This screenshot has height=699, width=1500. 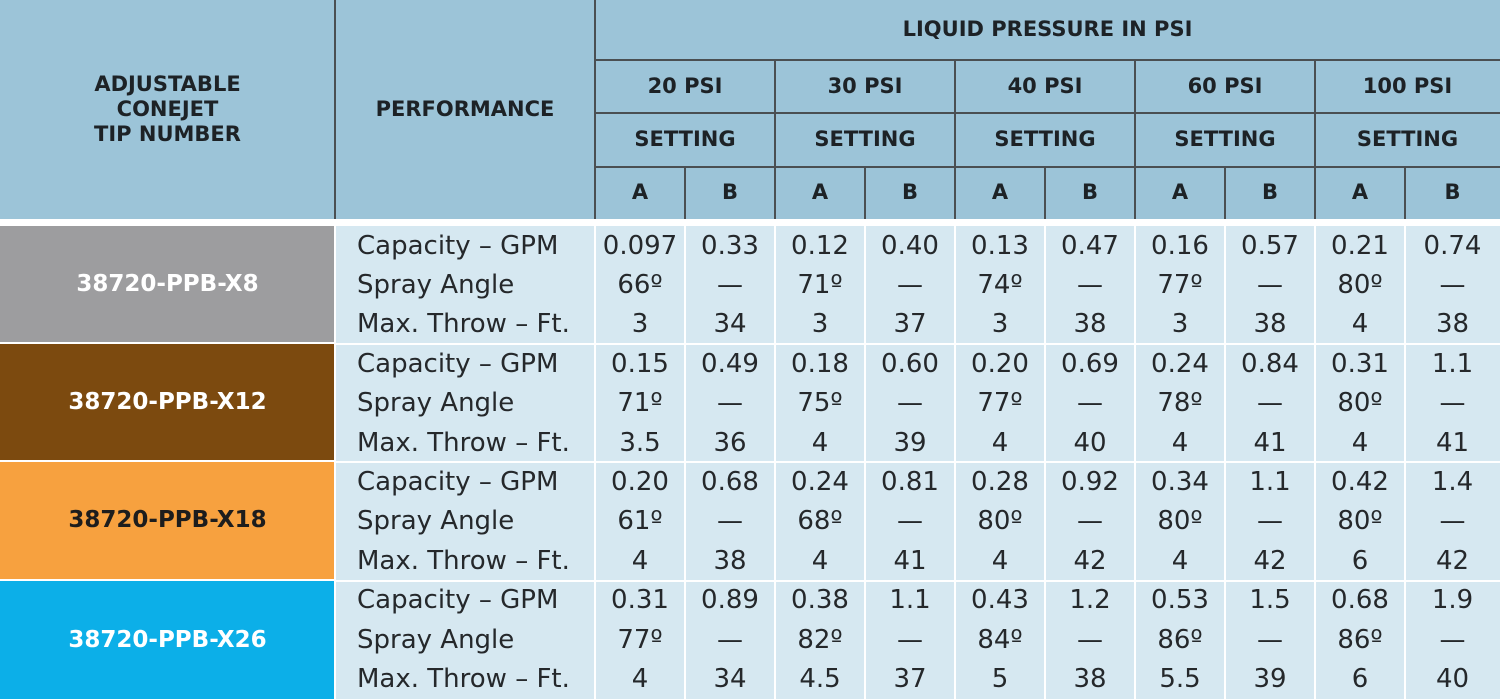 I want to click on value-cell-text: 86º, so click(x=1180, y=639).